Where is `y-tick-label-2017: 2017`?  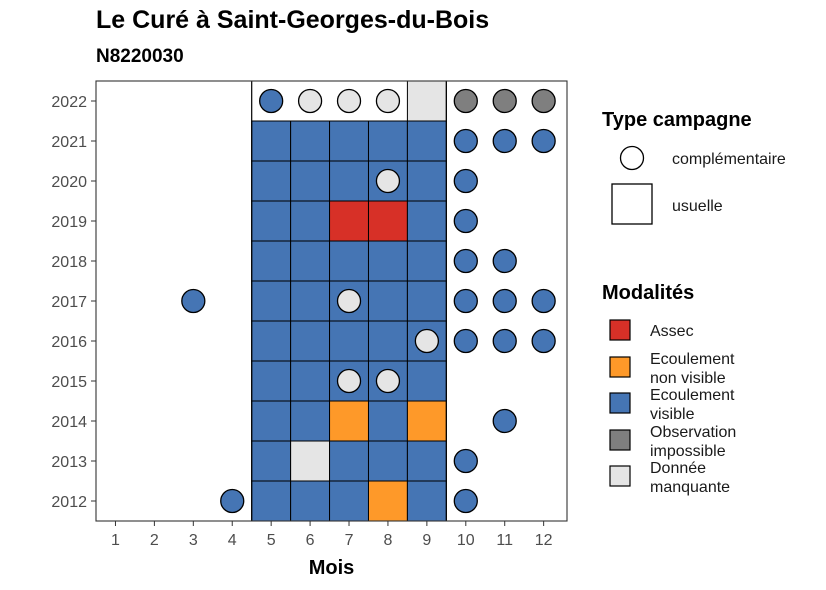 y-tick-label-2017: 2017 is located at coordinates (69, 302).